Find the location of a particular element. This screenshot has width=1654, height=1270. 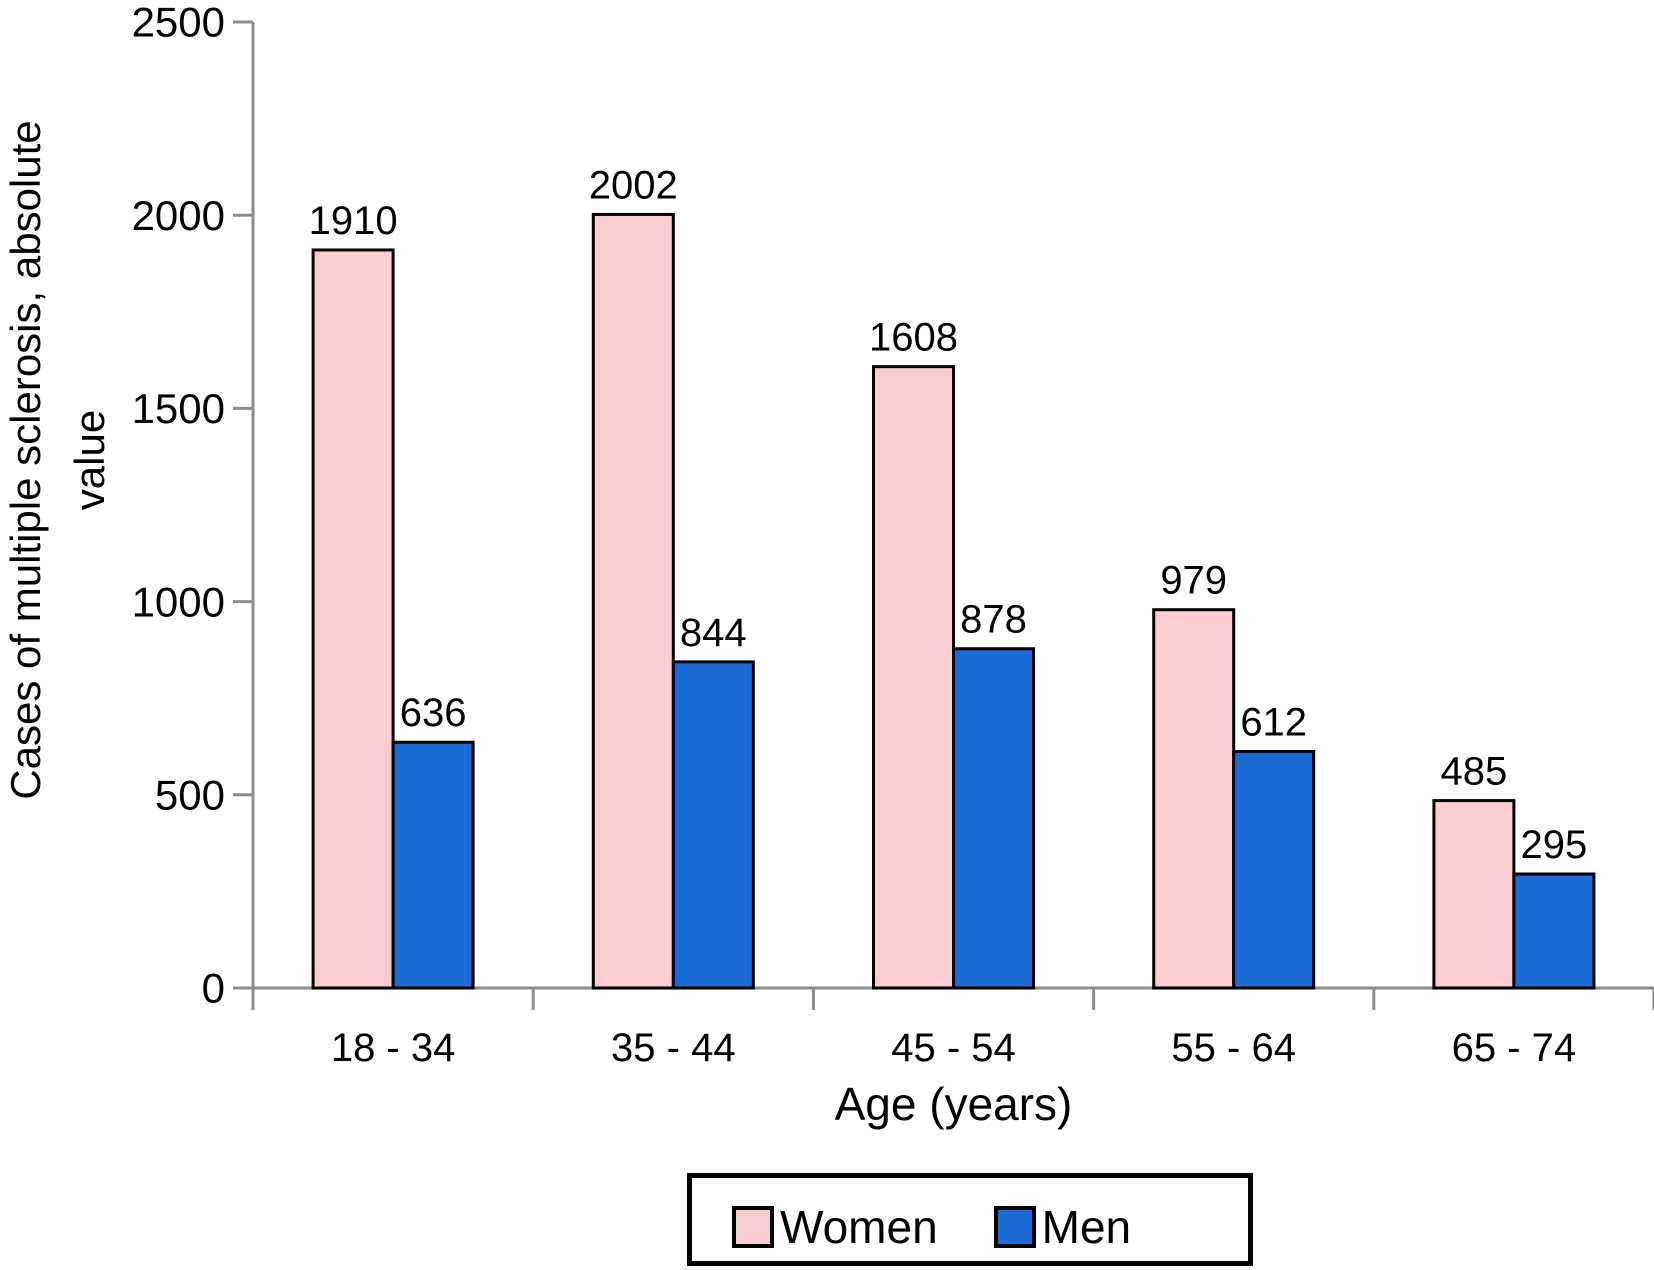

y-tick-label: 0 is located at coordinates (213, 988).